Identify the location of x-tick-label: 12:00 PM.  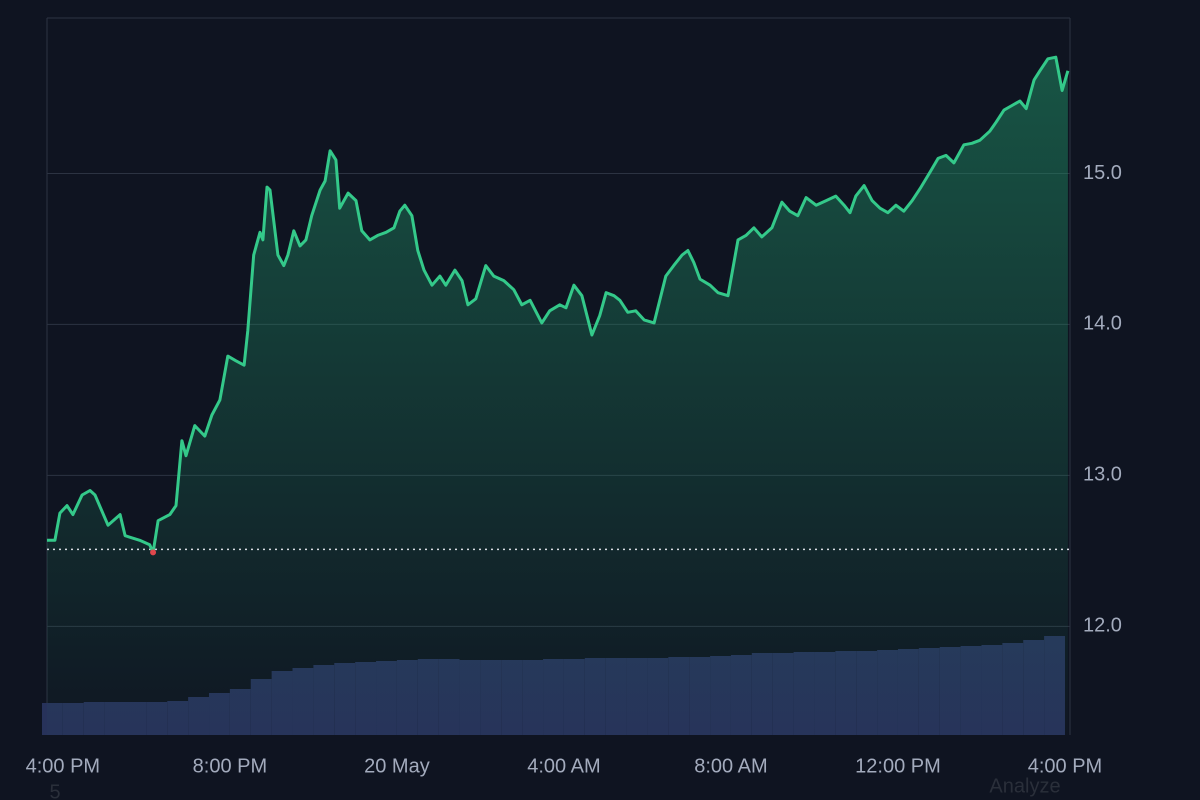
(898, 766).